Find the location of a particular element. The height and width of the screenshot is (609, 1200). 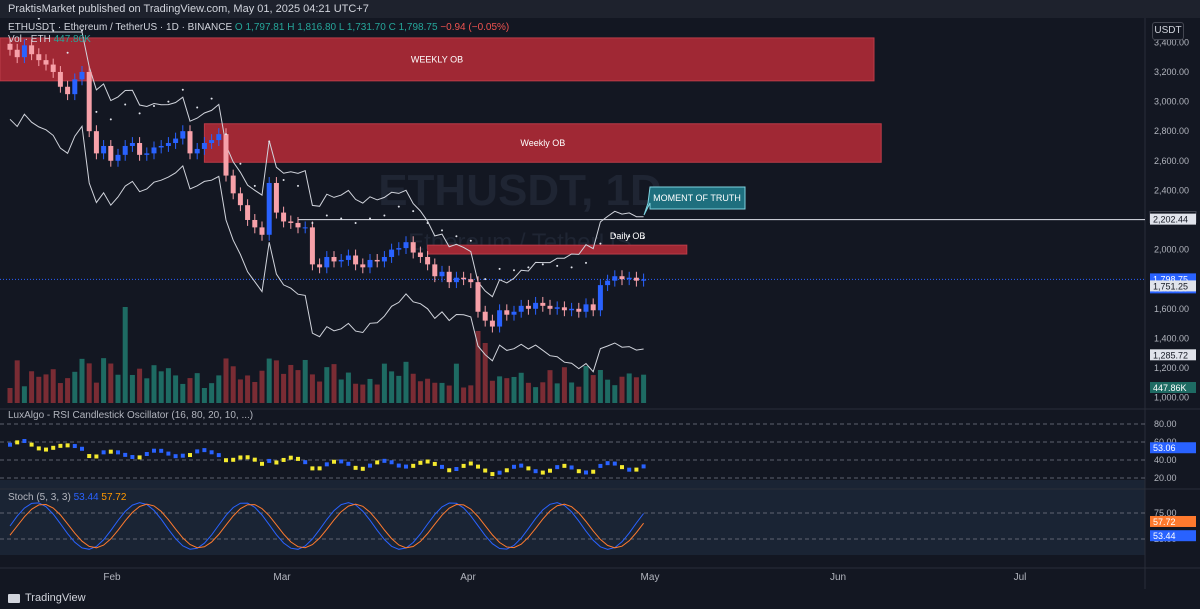

stoch-d-tag is located at coordinates (1173, 521).